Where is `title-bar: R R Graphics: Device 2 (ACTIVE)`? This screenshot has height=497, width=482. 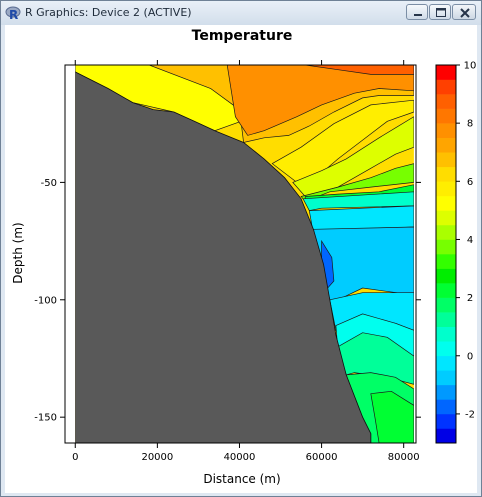
title-bar: R R Graphics: Device 2 (ACTIVE) is located at coordinates (241, 13).